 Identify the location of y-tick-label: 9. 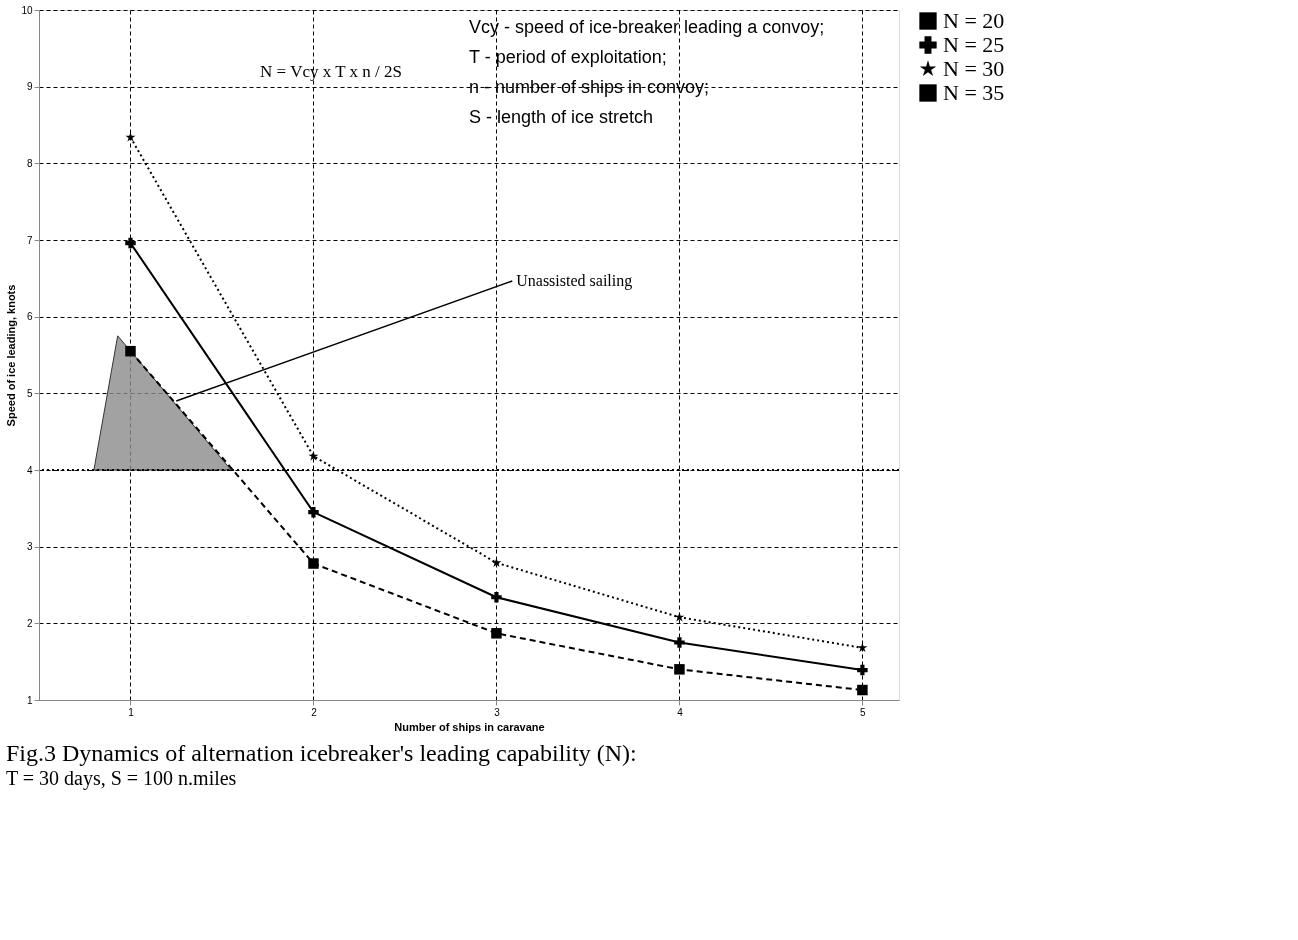
(29, 87).